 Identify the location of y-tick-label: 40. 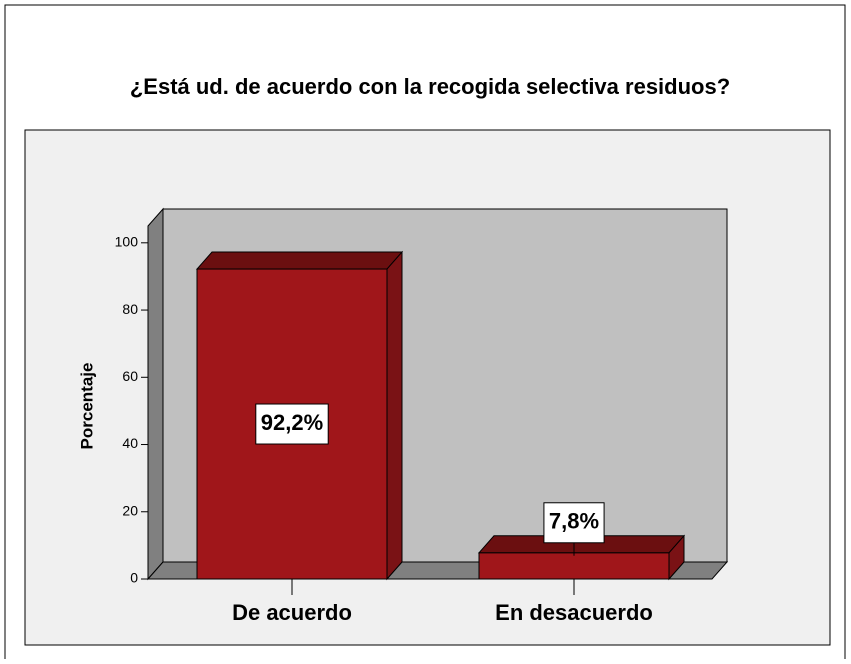
(130, 443).